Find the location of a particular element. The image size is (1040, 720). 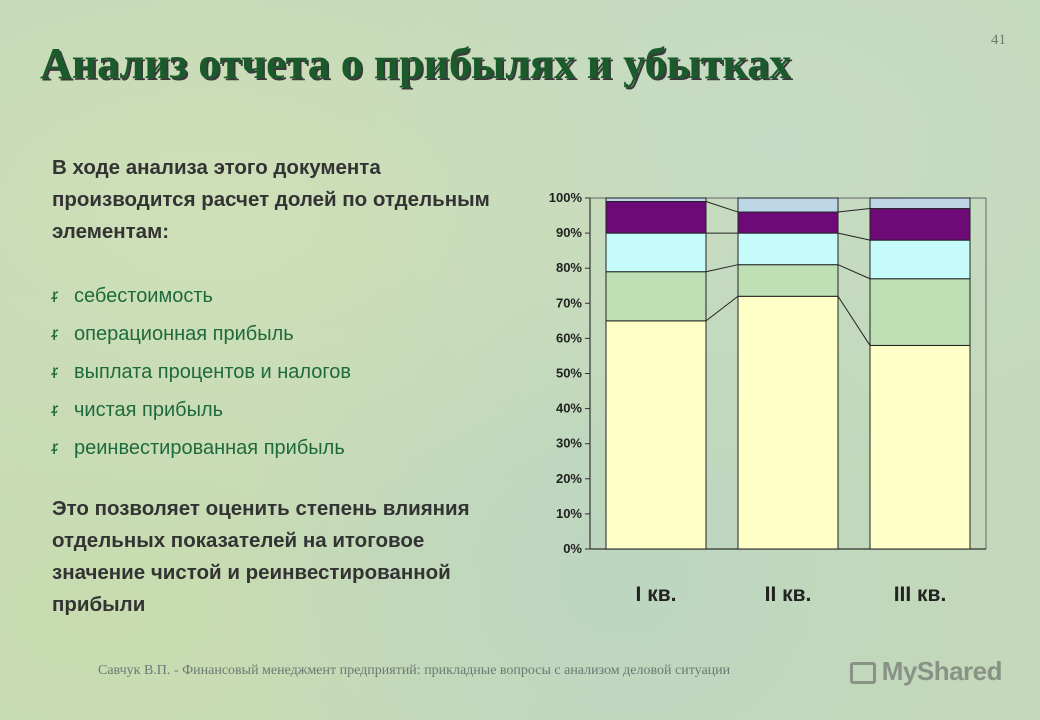

bullet-item-interest-taxes: ᵲ выплата процентов и налогов is located at coordinates (201, 375).